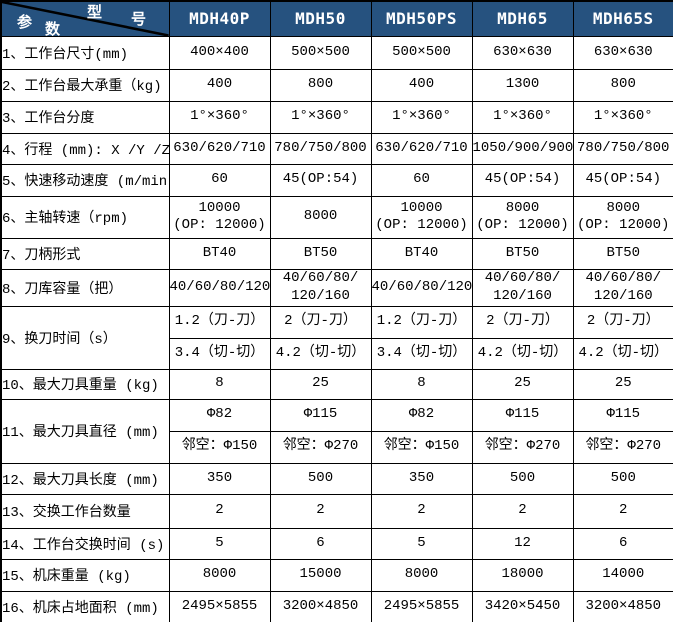 The height and width of the screenshot is (622, 673). I want to click on table-row: 3.4（切-切） 4.2（切-切） 3.4（切-切） 4.2（切-切） 4.2（切-切）, so click(337, 353).